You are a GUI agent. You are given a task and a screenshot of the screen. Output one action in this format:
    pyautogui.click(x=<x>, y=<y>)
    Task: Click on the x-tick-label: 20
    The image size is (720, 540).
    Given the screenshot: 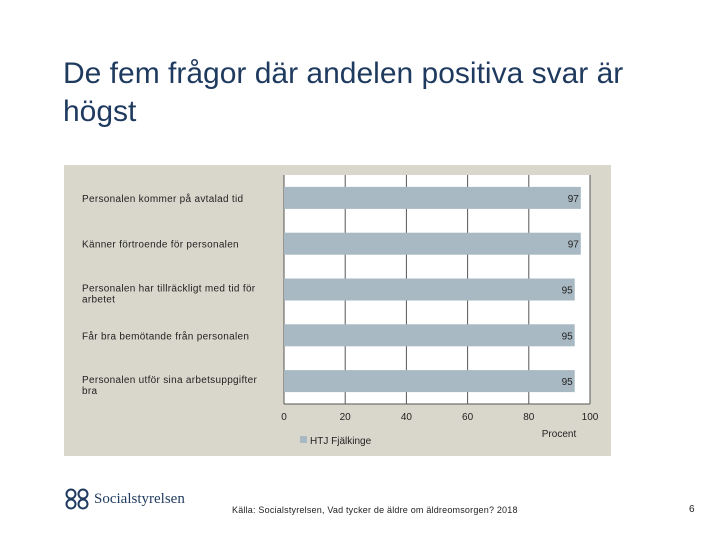 What is the action you would take?
    pyautogui.click(x=346, y=417)
    